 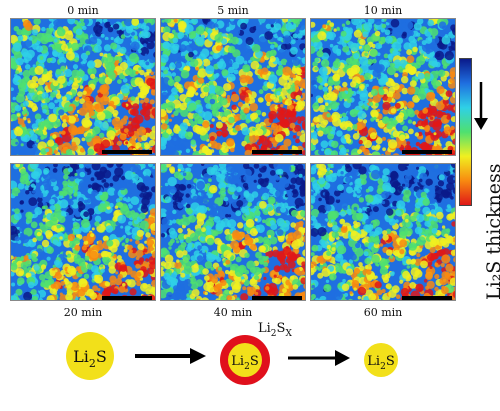 I want to click on li2s-particle-small, so click(x=381, y=360).